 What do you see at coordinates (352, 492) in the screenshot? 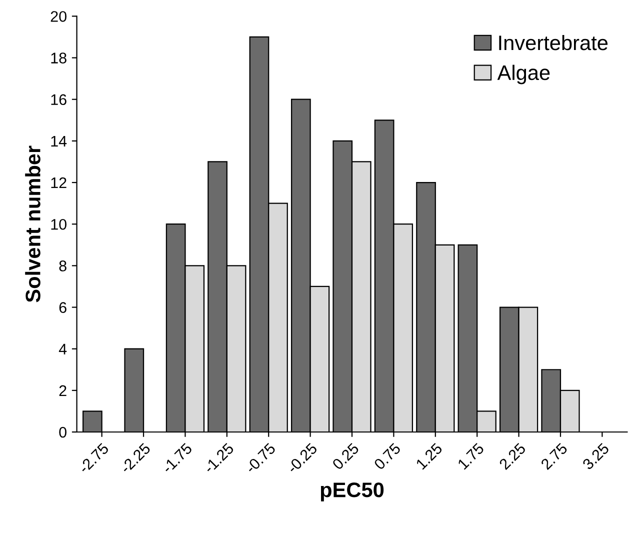
I see `x-axis-title: pEC50` at bounding box center [352, 492].